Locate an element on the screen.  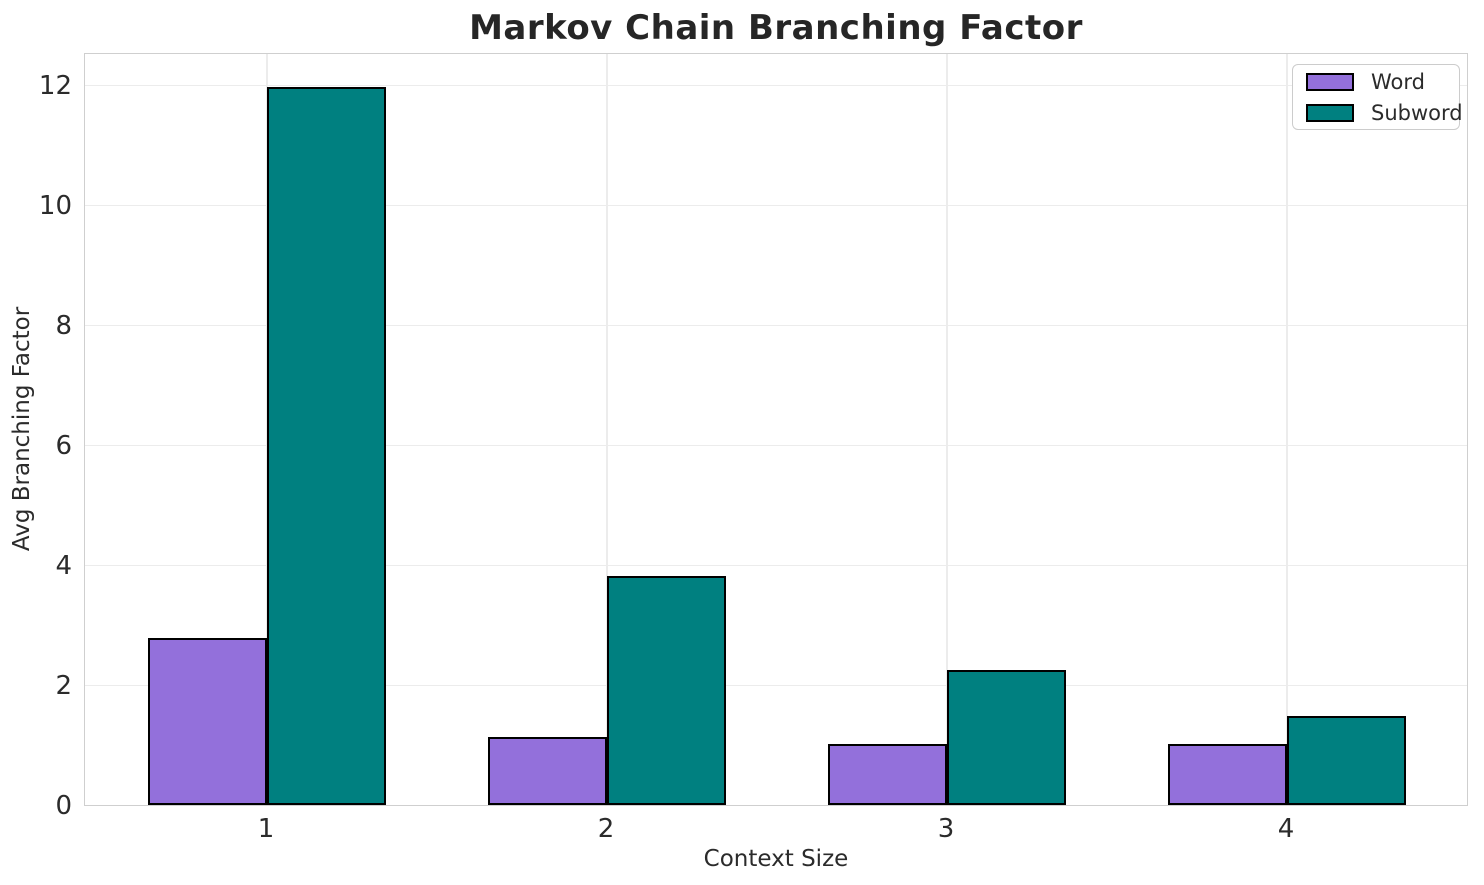
legend-label: Subword is located at coordinates (1417, 112).